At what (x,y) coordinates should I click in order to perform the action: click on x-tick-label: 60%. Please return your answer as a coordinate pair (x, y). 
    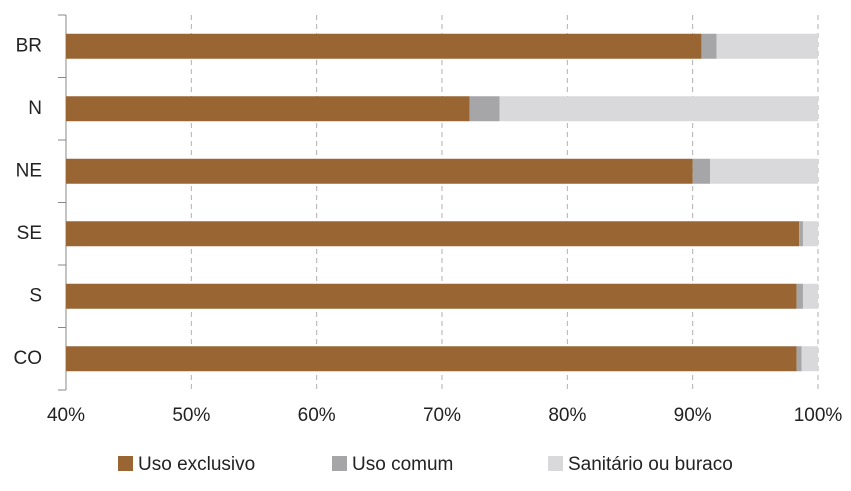
    Looking at the image, I should click on (317, 415).